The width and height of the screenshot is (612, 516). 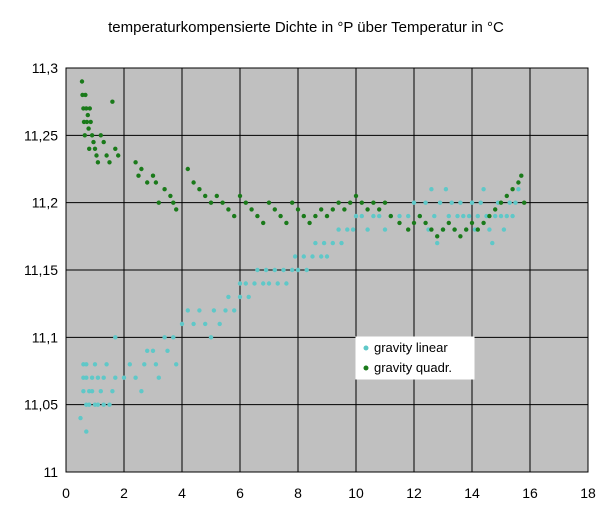 What do you see at coordinates (366, 348) in the screenshot?
I see `legend-marker-linear` at bounding box center [366, 348].